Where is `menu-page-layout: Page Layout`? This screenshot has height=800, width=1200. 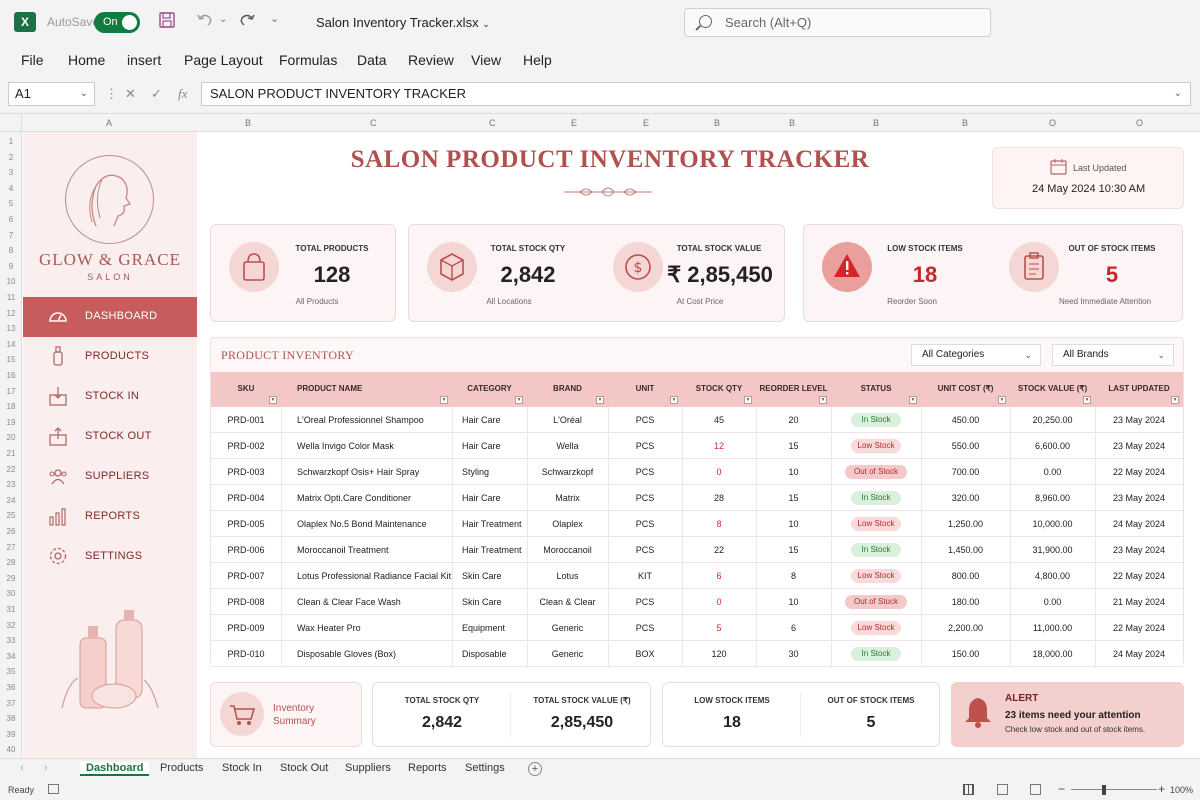
menu-page-layout: Page Layout is located at coordinates (223, 60).